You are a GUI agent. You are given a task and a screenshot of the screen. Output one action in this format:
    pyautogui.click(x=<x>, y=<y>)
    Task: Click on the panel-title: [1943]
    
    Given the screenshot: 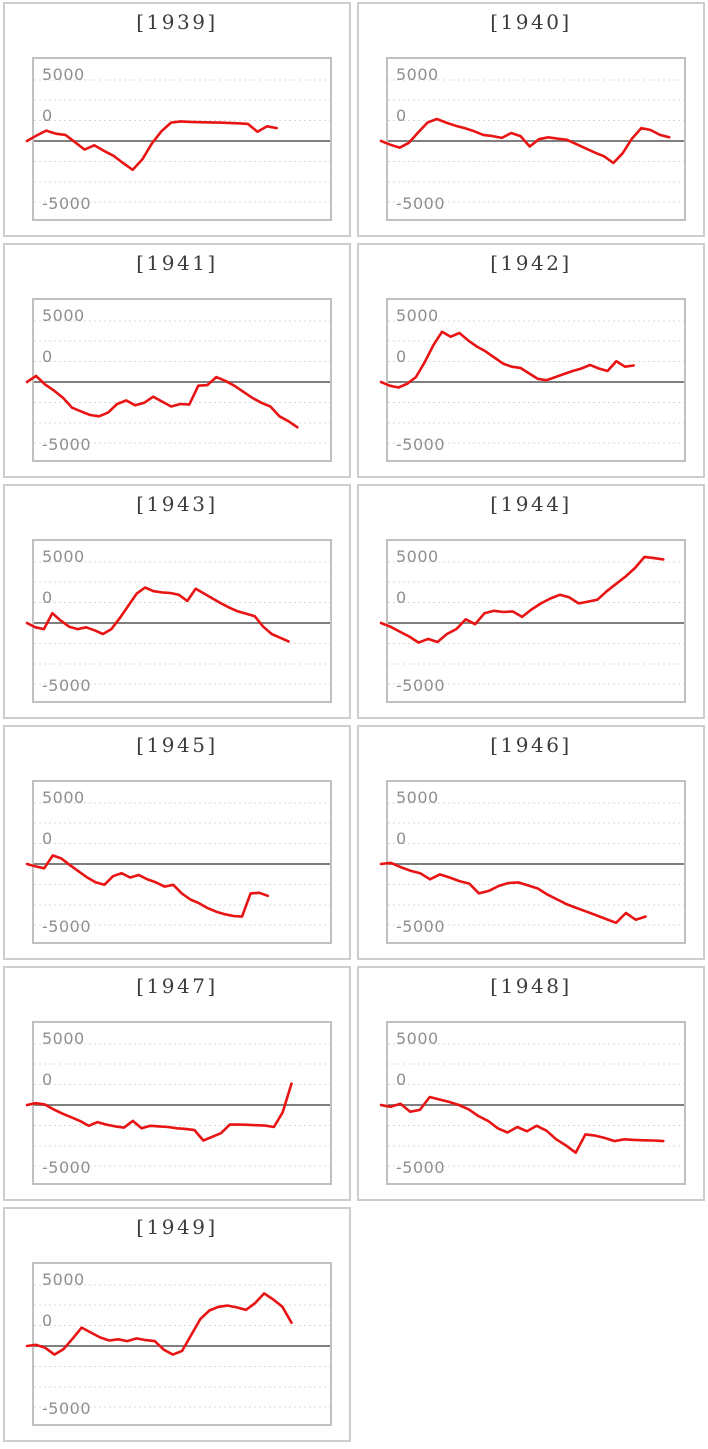 What is the action you would take?
    pyautogui.click(x=177, y=504)
    